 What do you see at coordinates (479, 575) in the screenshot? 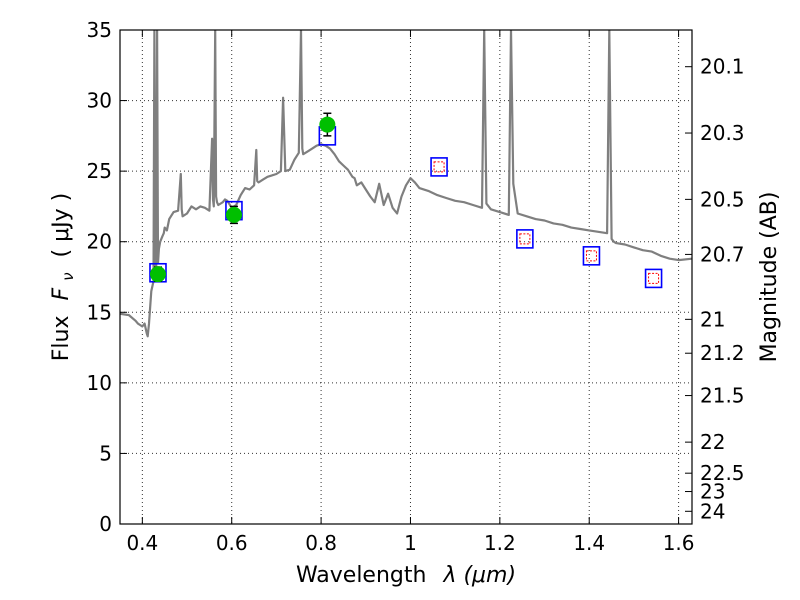
I see `x-axis-label-symbol: λ (μm)` at bounding box center [479, 575].